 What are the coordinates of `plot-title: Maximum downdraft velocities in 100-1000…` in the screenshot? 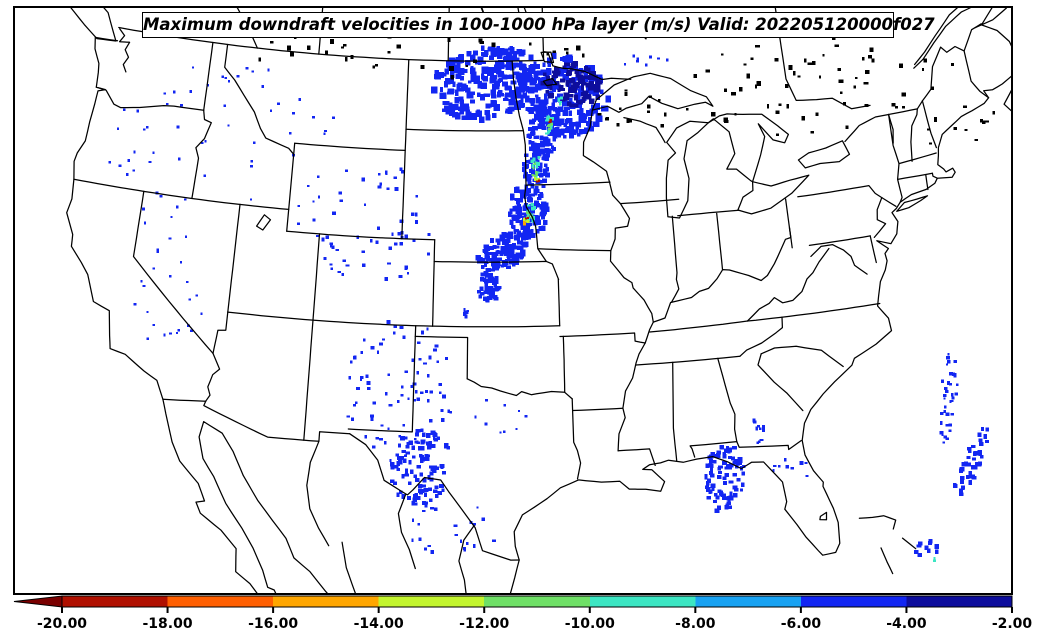 It's located at (538, 25).